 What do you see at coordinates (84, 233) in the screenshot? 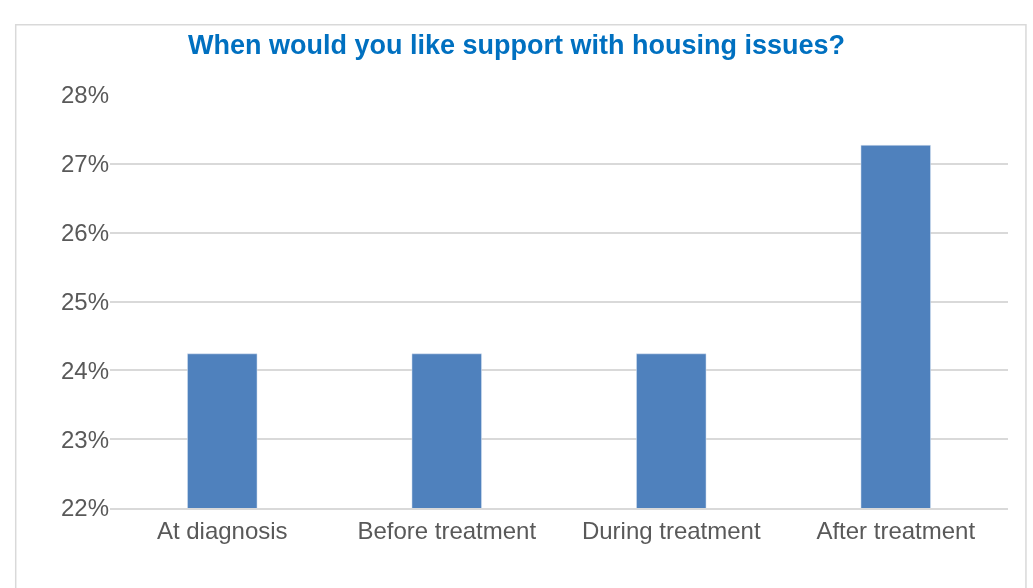
I see `y-tick-label: 26%` at bounding box center [84, 233].